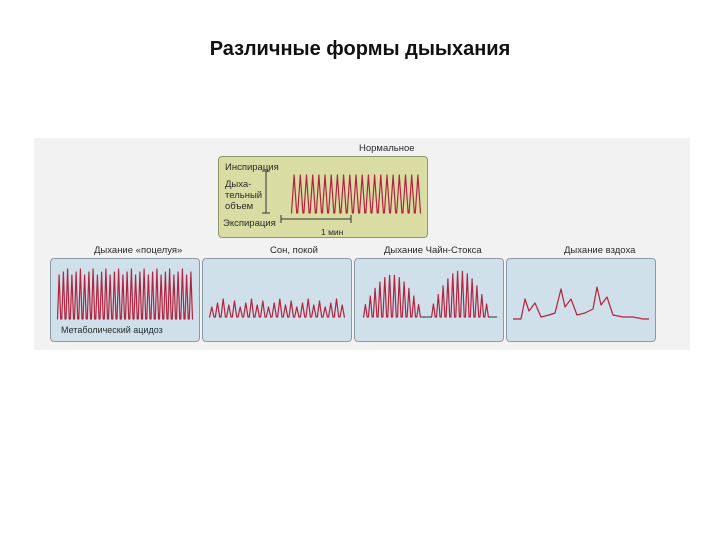  What do you see at coordinates (249, 223) in the screenshot?
I see `expiration-label: Экспирация` at bounding box center [249, 223].